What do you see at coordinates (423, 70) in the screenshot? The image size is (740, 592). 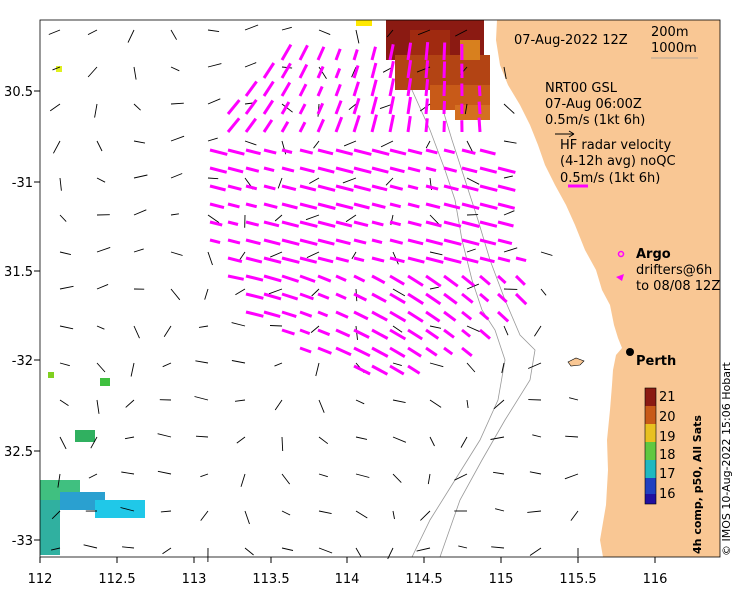 I see `sst-patch-north` at bounding box center [423, 70].